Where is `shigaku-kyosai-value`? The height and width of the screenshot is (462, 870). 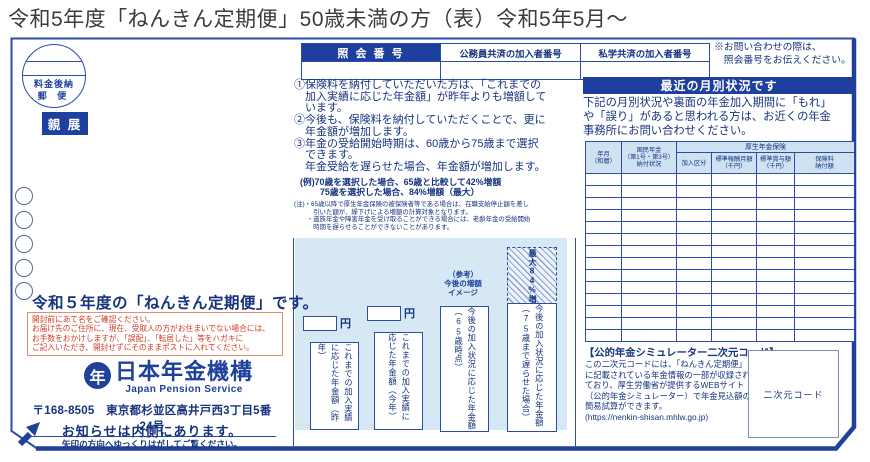 shigaku-kyosai-value is located at coordinates (645, 70).